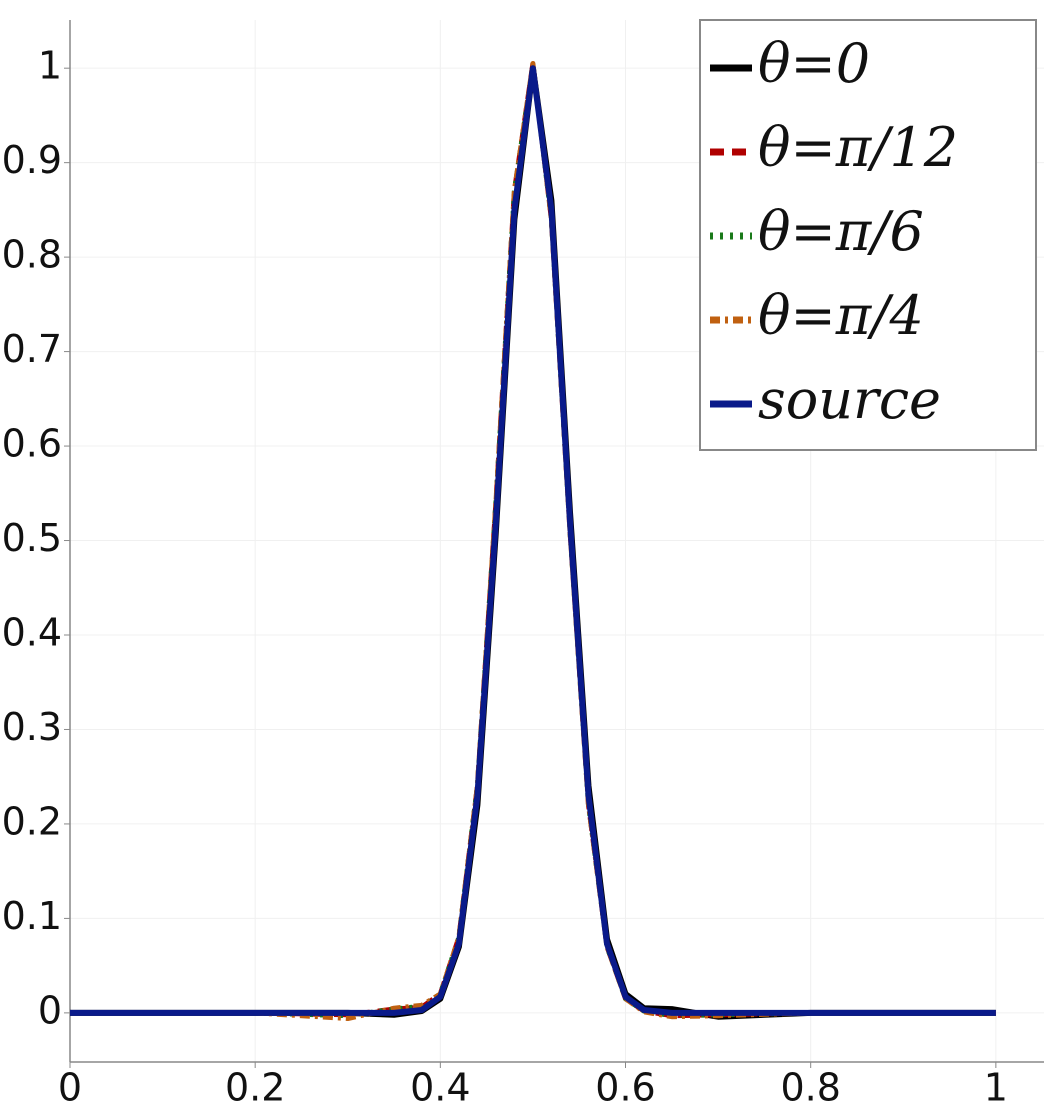  What do you see at coordinates (32, 255) in the screenshot?
I see `y-tick-label: 0.8` at bounding box center [32, 255].